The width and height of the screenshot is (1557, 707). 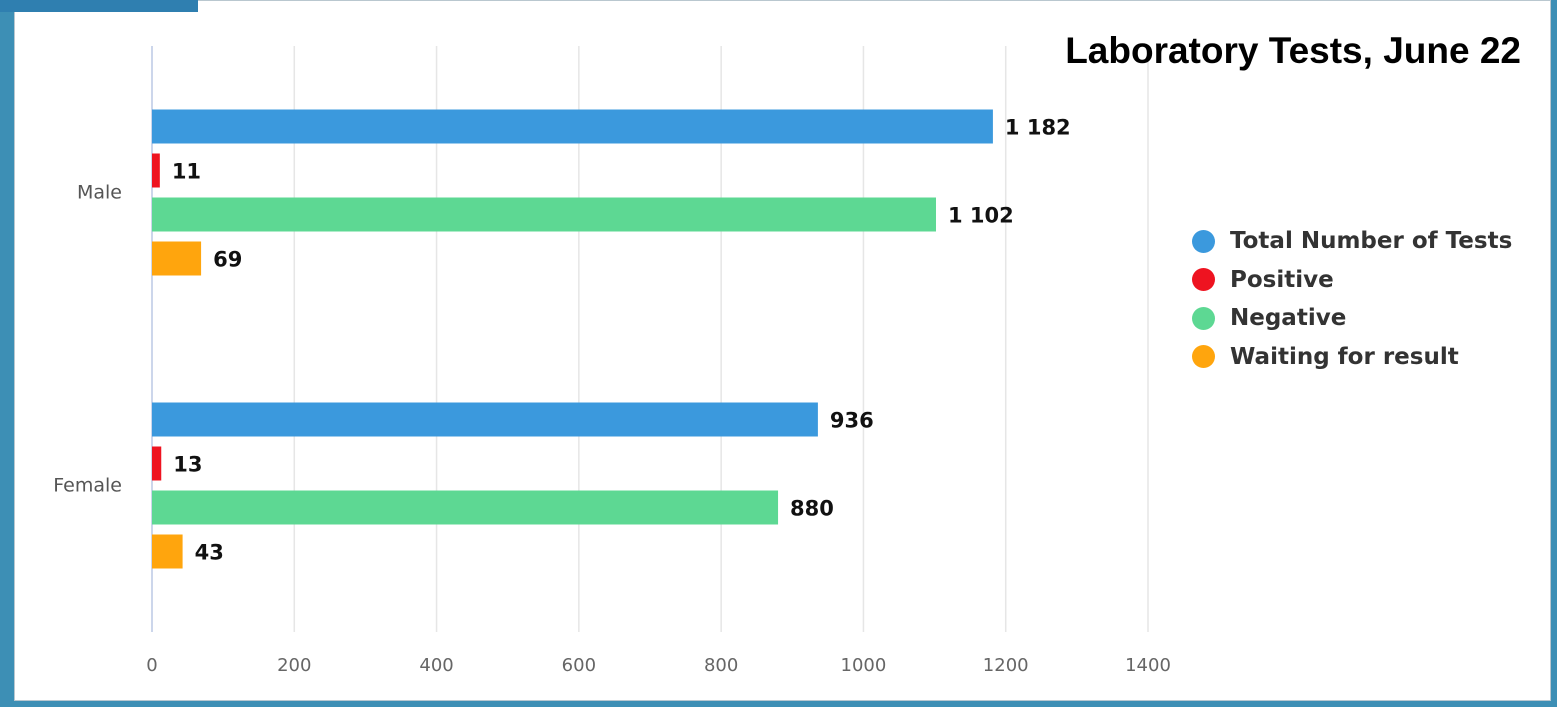 I want to click on x-tick-label: 800, so click(x=721, y=665).